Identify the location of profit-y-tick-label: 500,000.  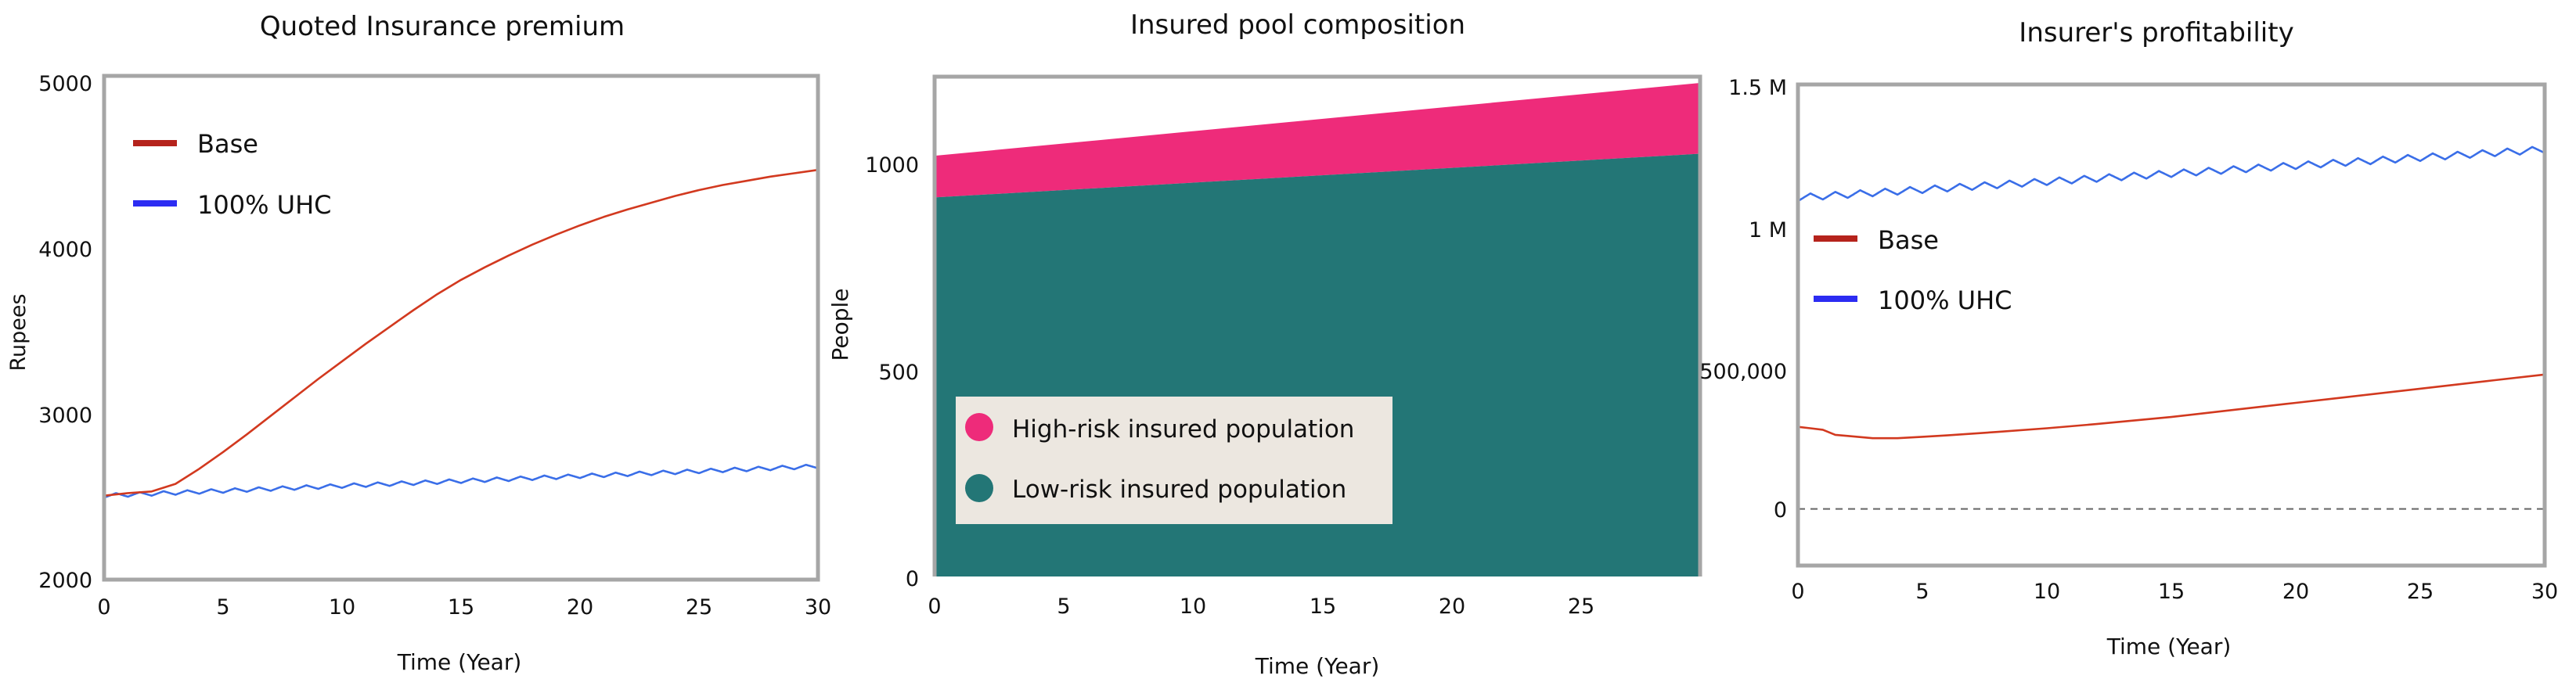
(1743, 372).